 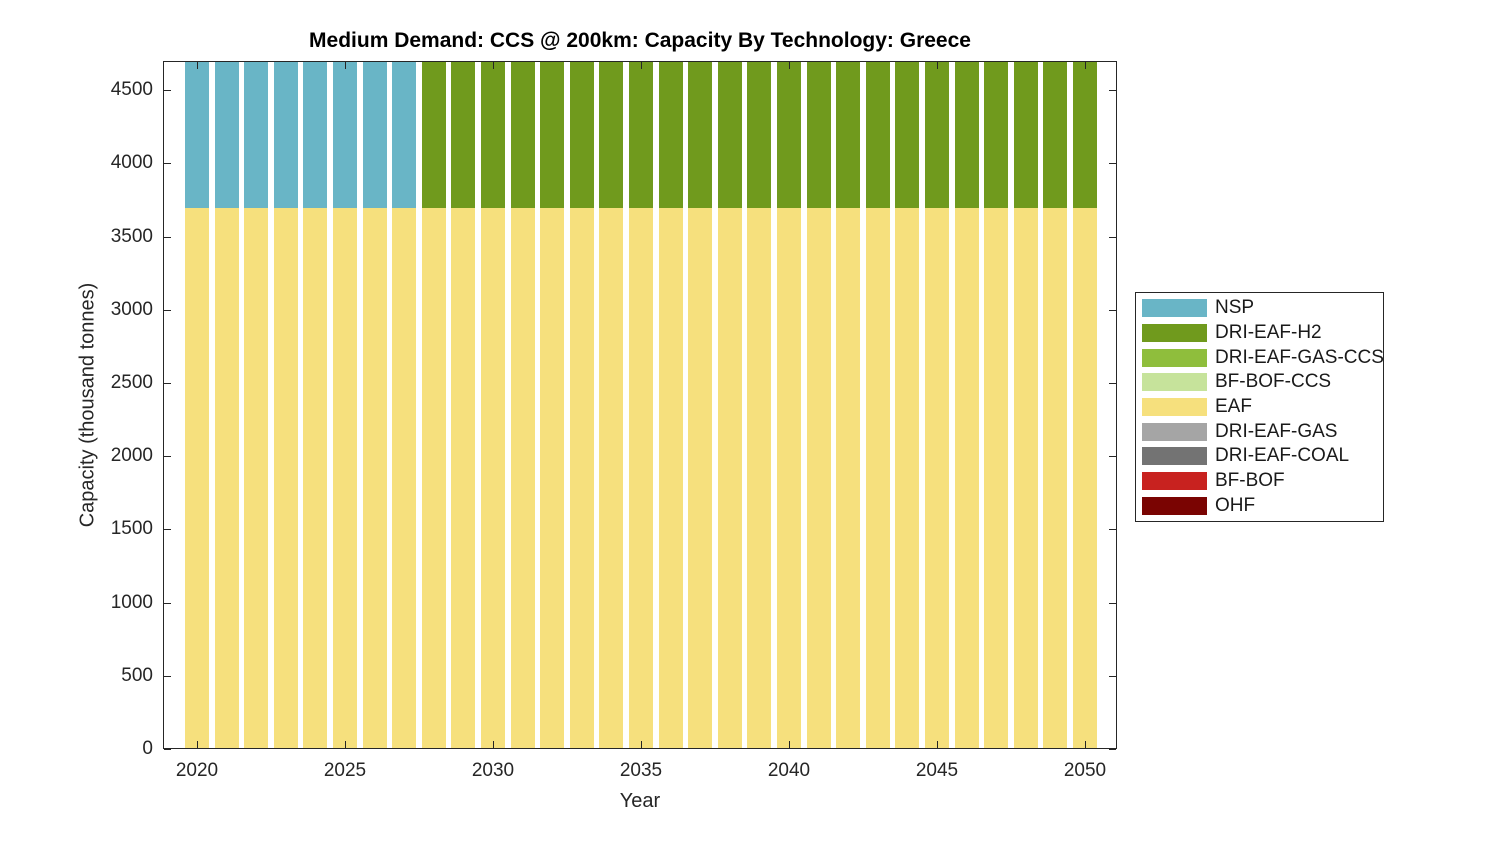 I want to click on bar-segment-nsp-2025, so click(x=345, y=135).